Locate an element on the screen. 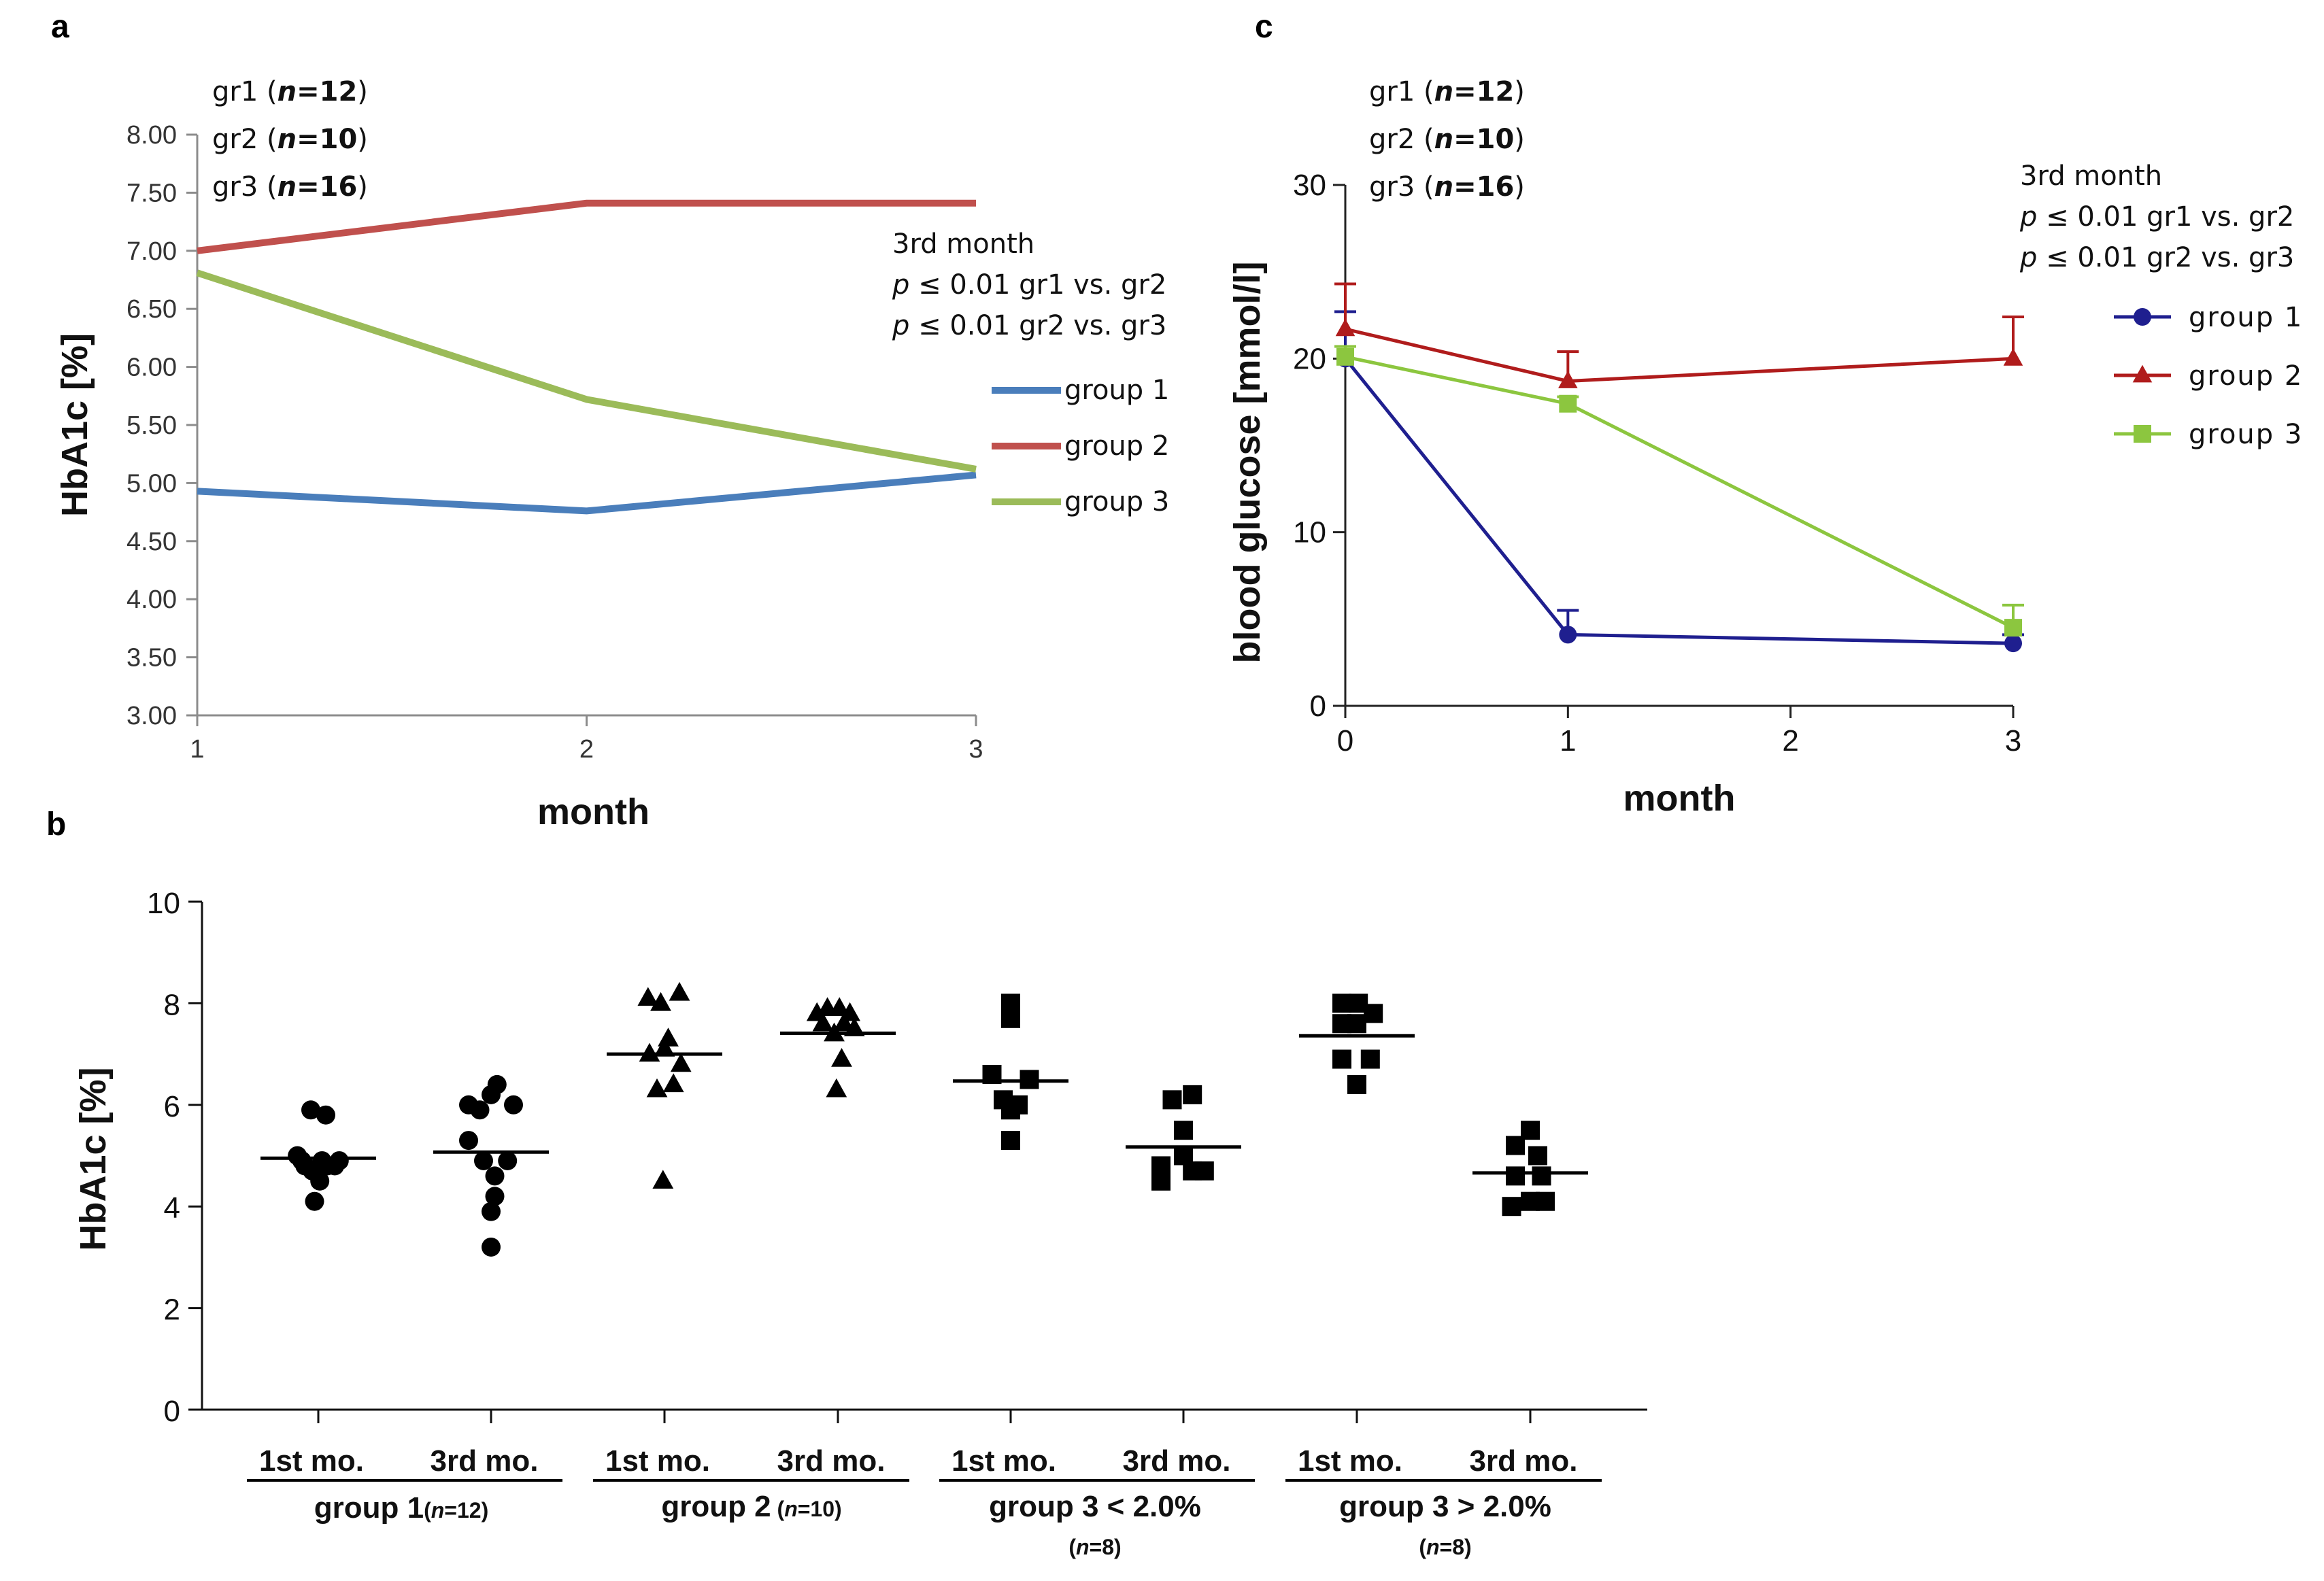  n-label-count: =16 is located at coordinates (327, 187).